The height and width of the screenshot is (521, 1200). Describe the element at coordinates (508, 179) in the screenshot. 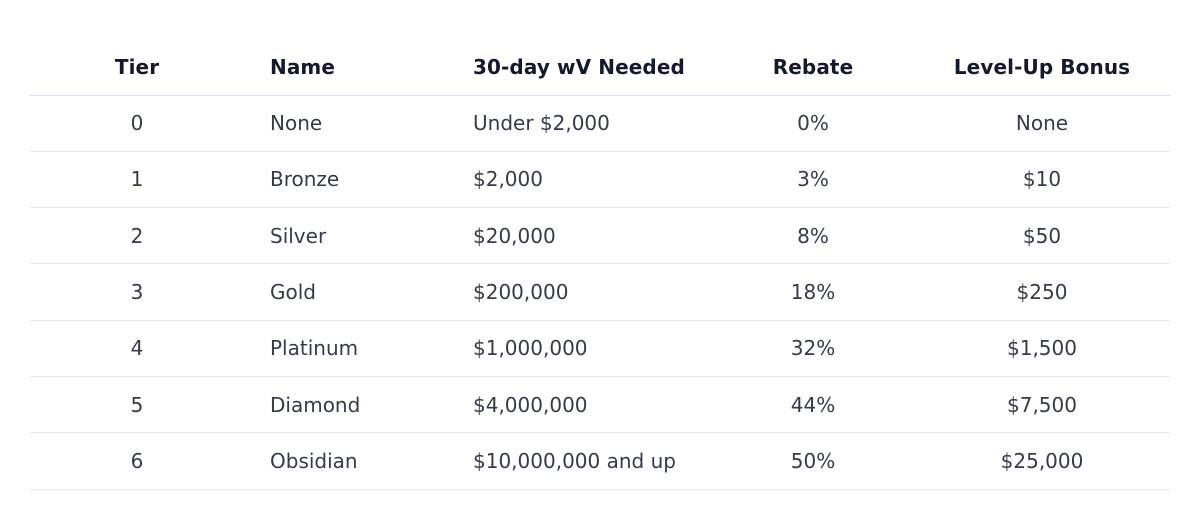

I see `cell-volume: $2,000` at that location.